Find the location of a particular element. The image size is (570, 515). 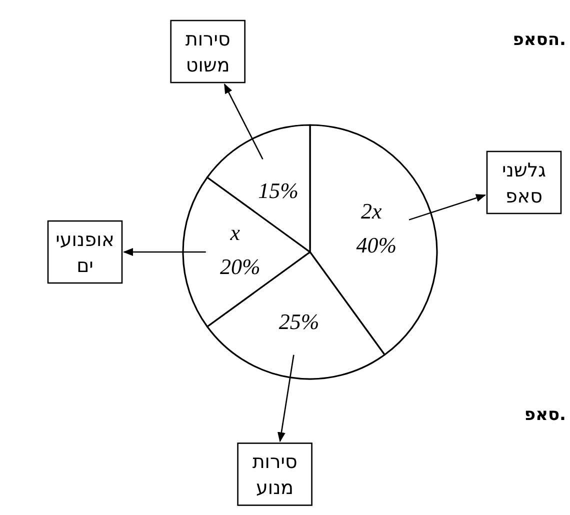

text: הסאפ. is located at coordinates (539, 40).